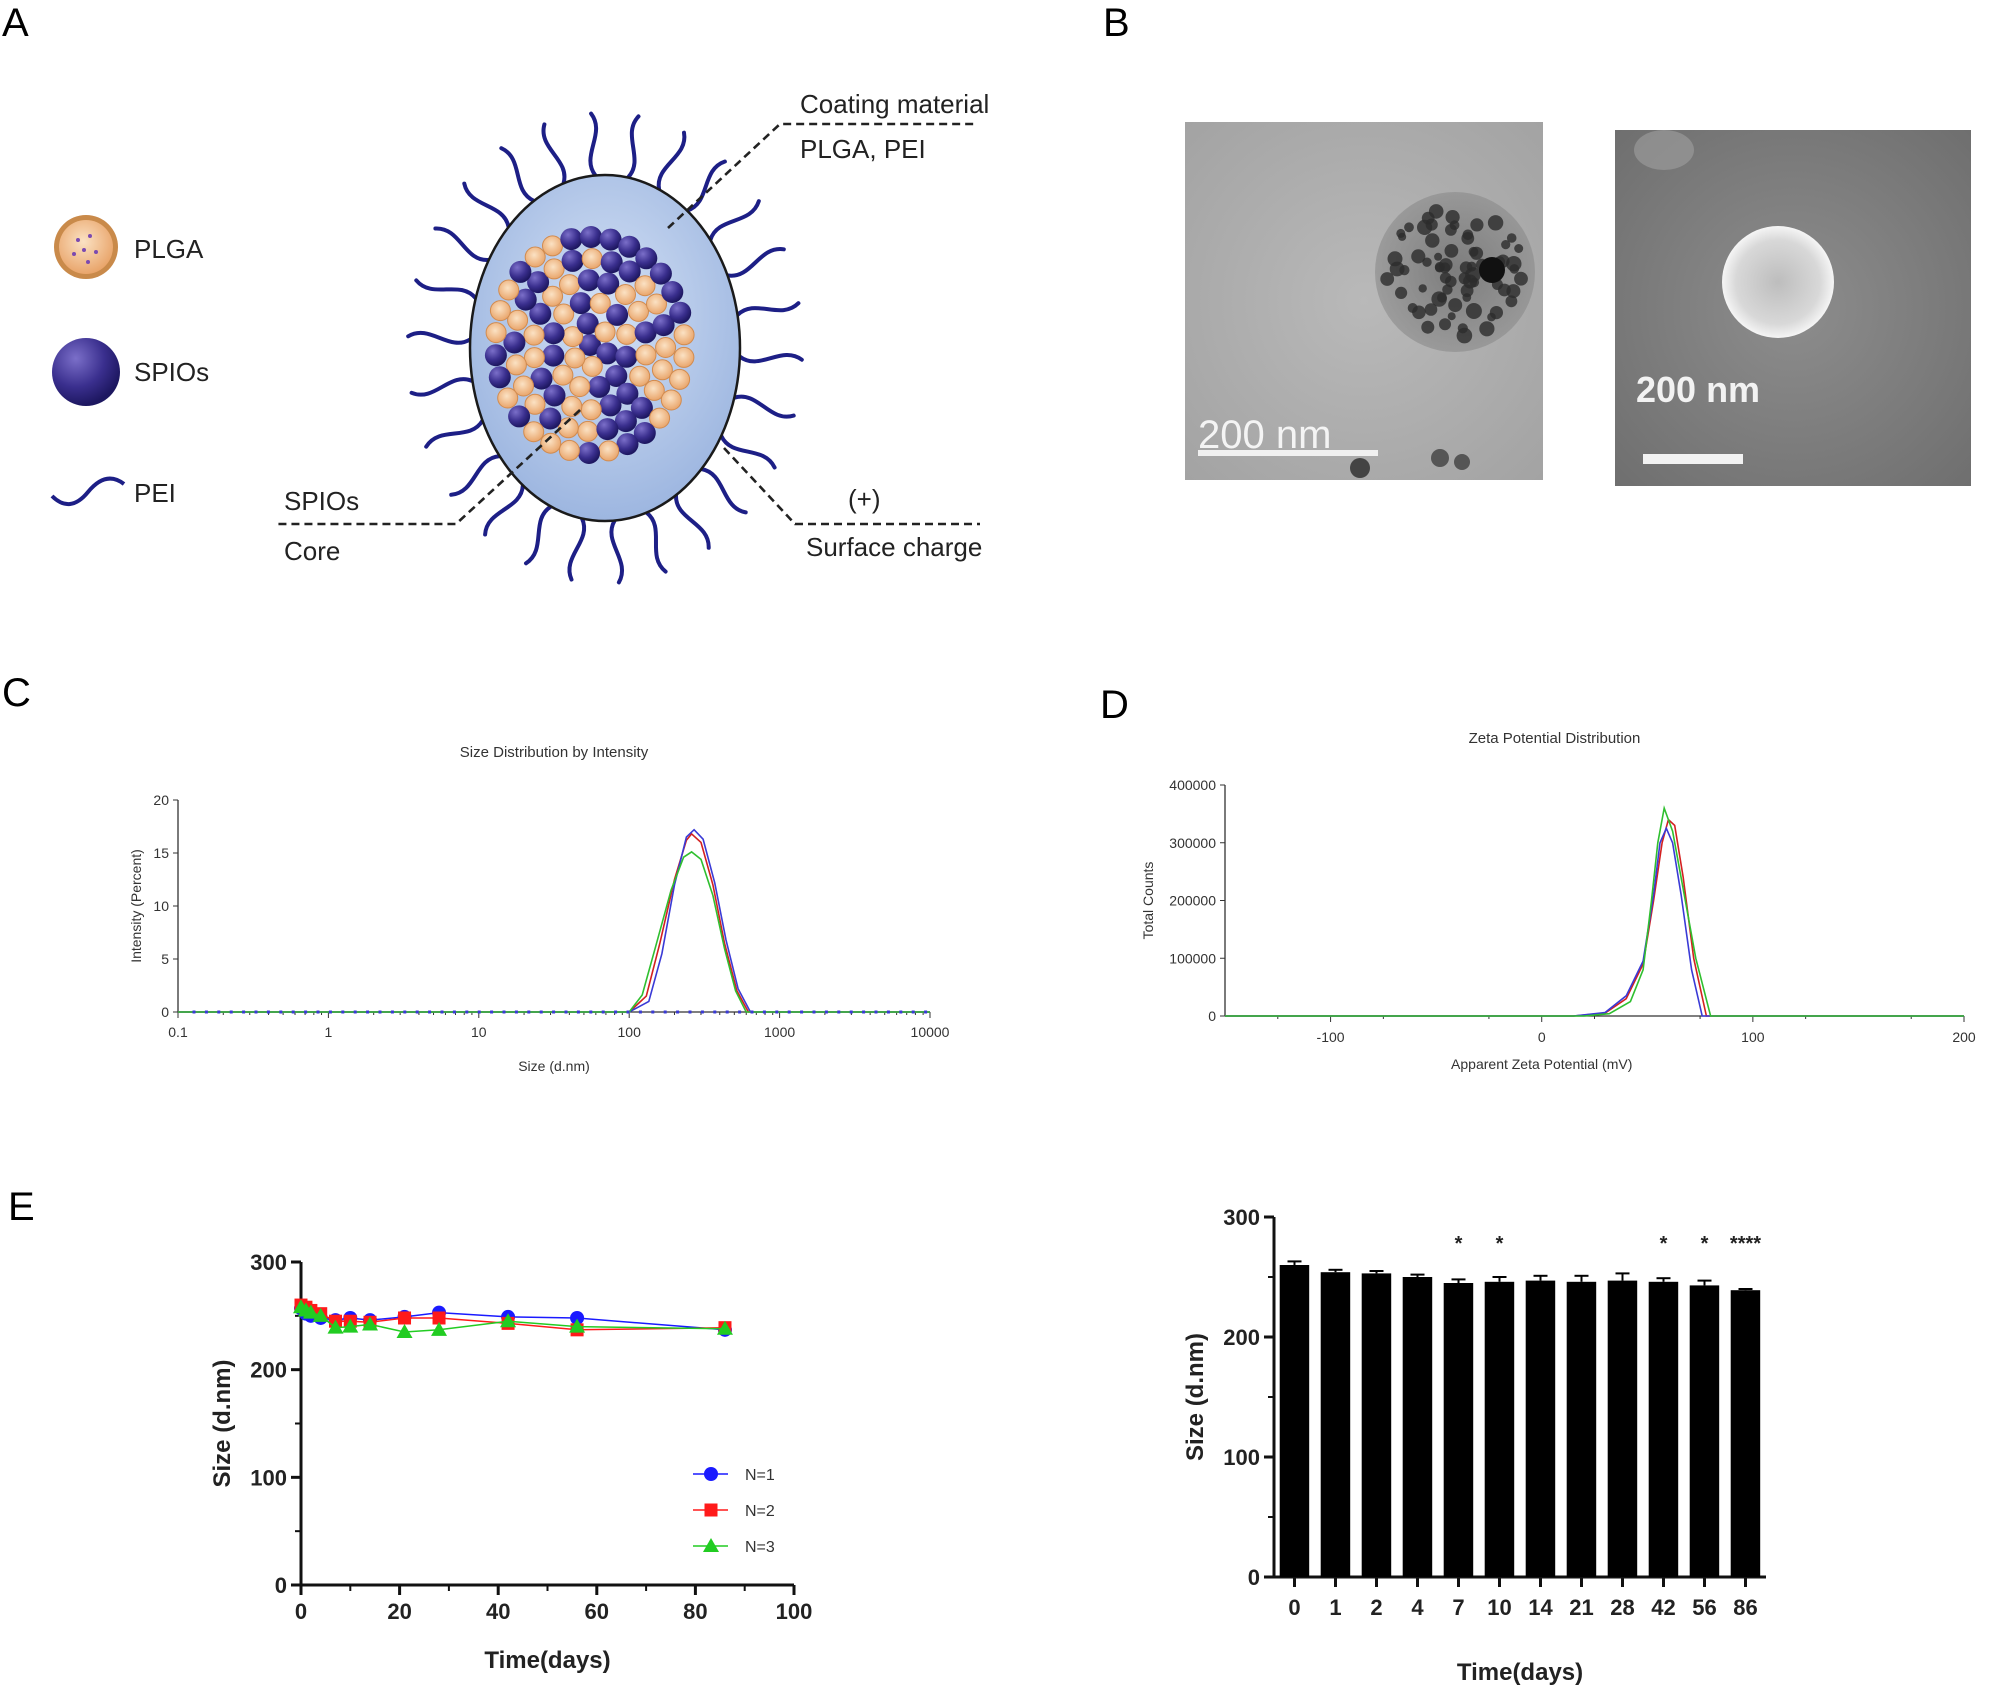  What do you see at coordinates (178, 1032) in the screenshot?
I see `x-tick-label: 0.1` at bounding box center [178, 1032].